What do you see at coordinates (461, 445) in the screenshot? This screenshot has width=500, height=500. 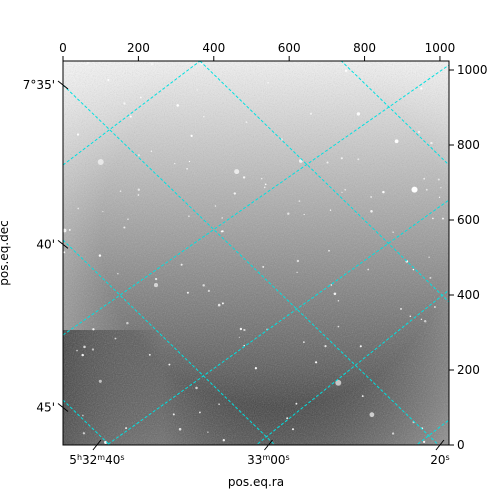 I see `right-y-tick-label: 0` at bounding box center [461, 445].